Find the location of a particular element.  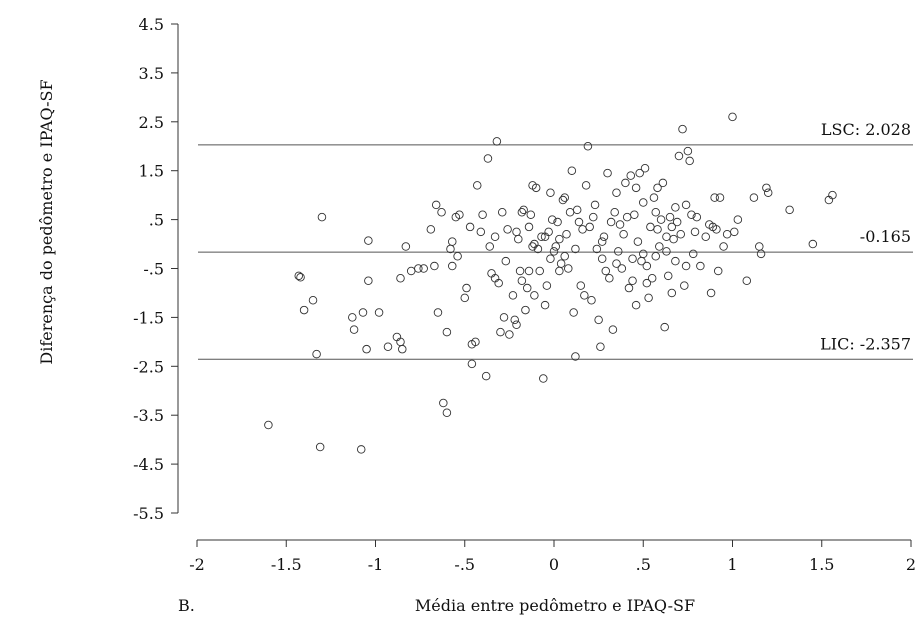

x-tick-label: -1.5 is located at coordinates (286, 564).